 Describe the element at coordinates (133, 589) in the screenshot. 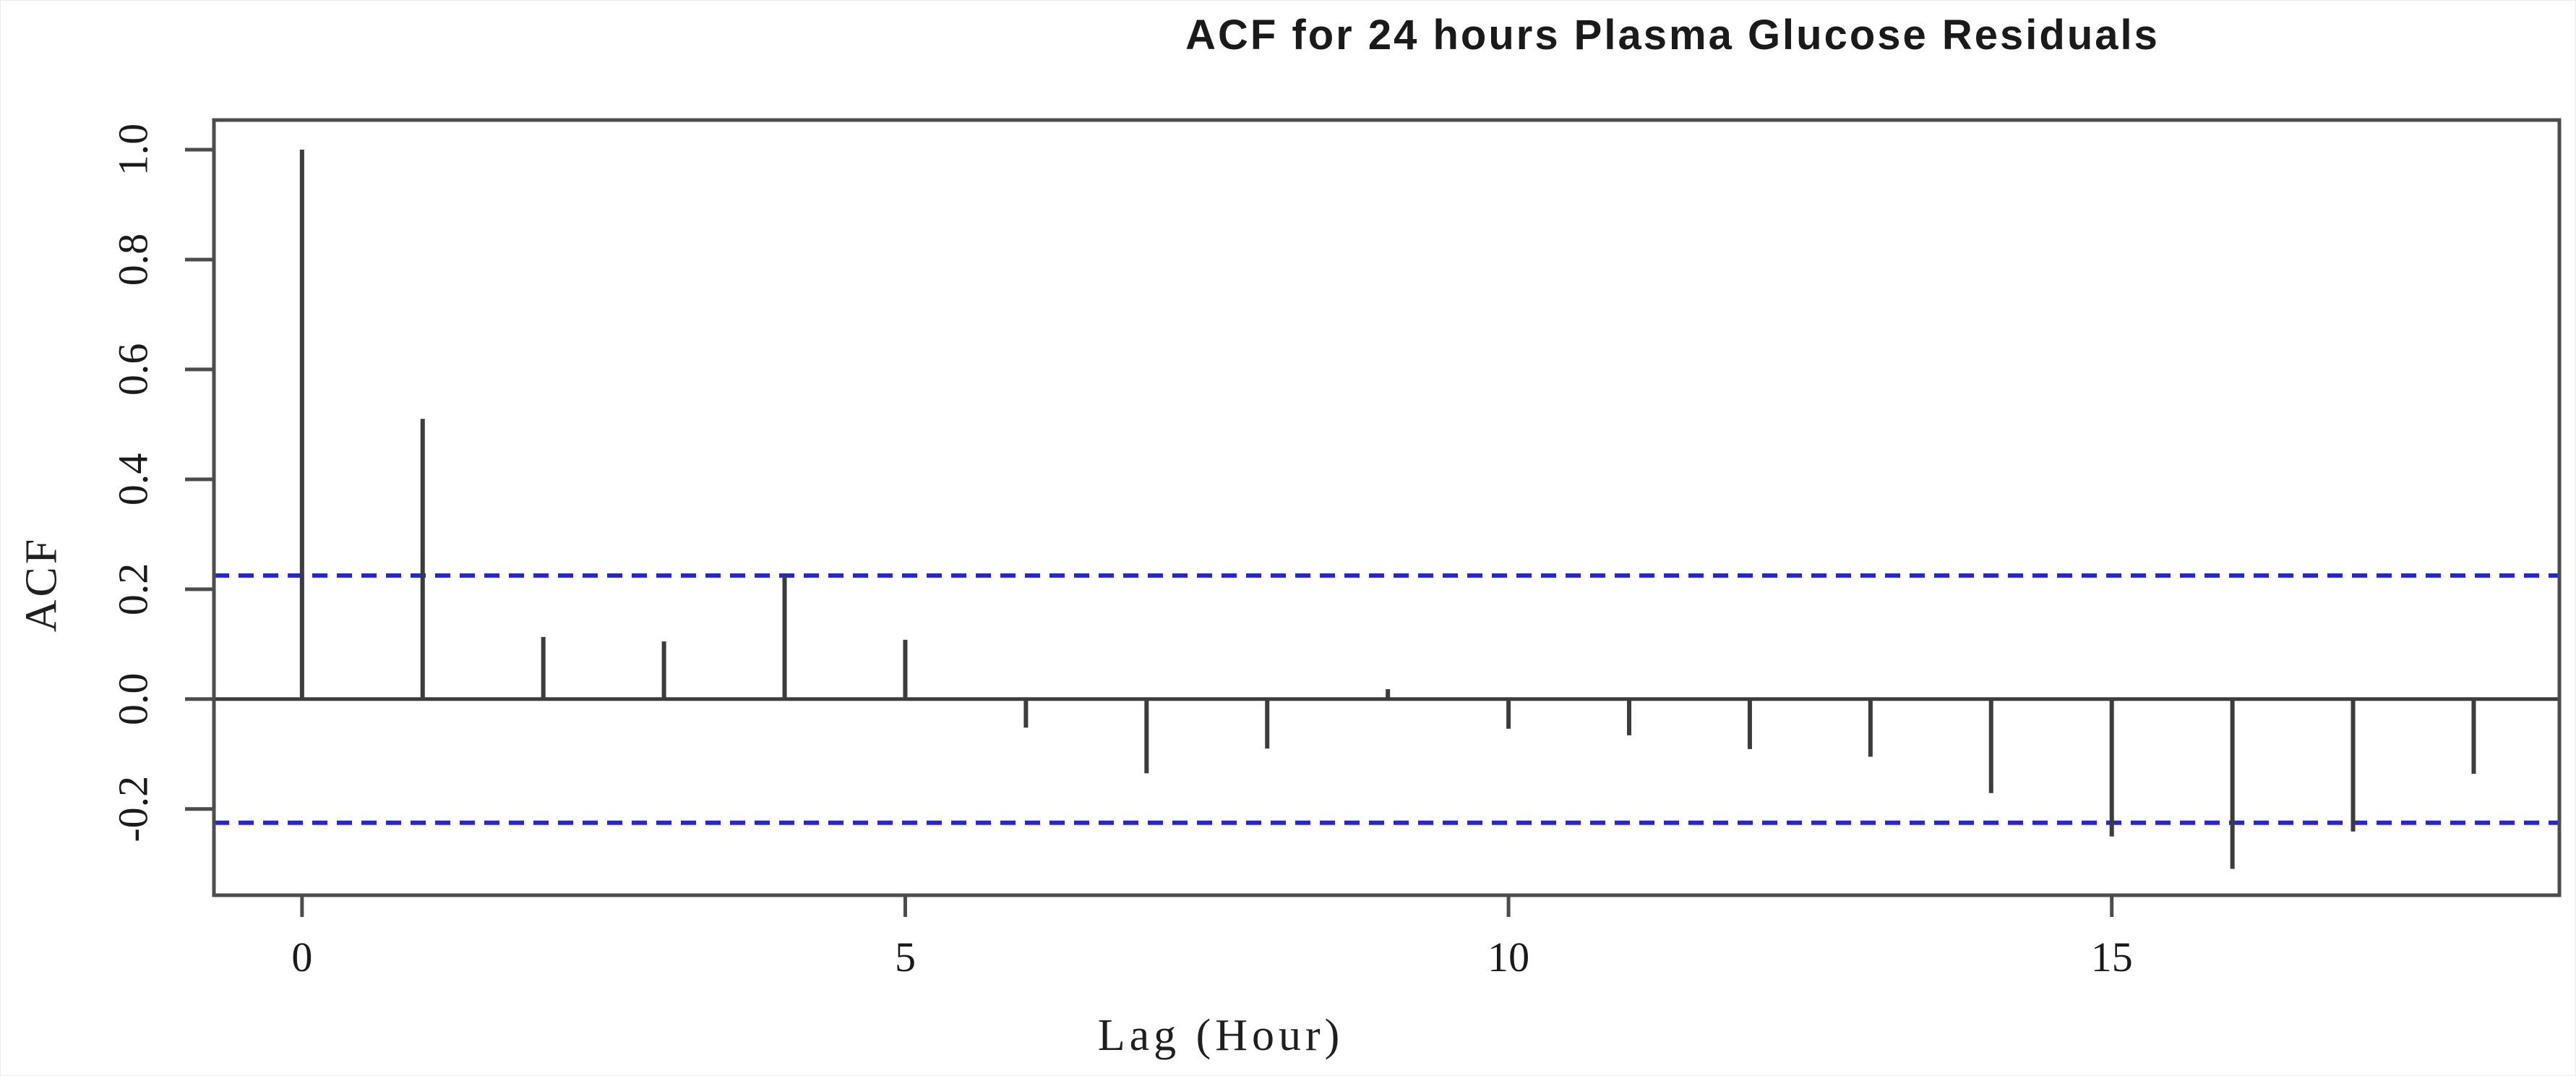

I see `y-axis-tick-label: 0.2` at that location.